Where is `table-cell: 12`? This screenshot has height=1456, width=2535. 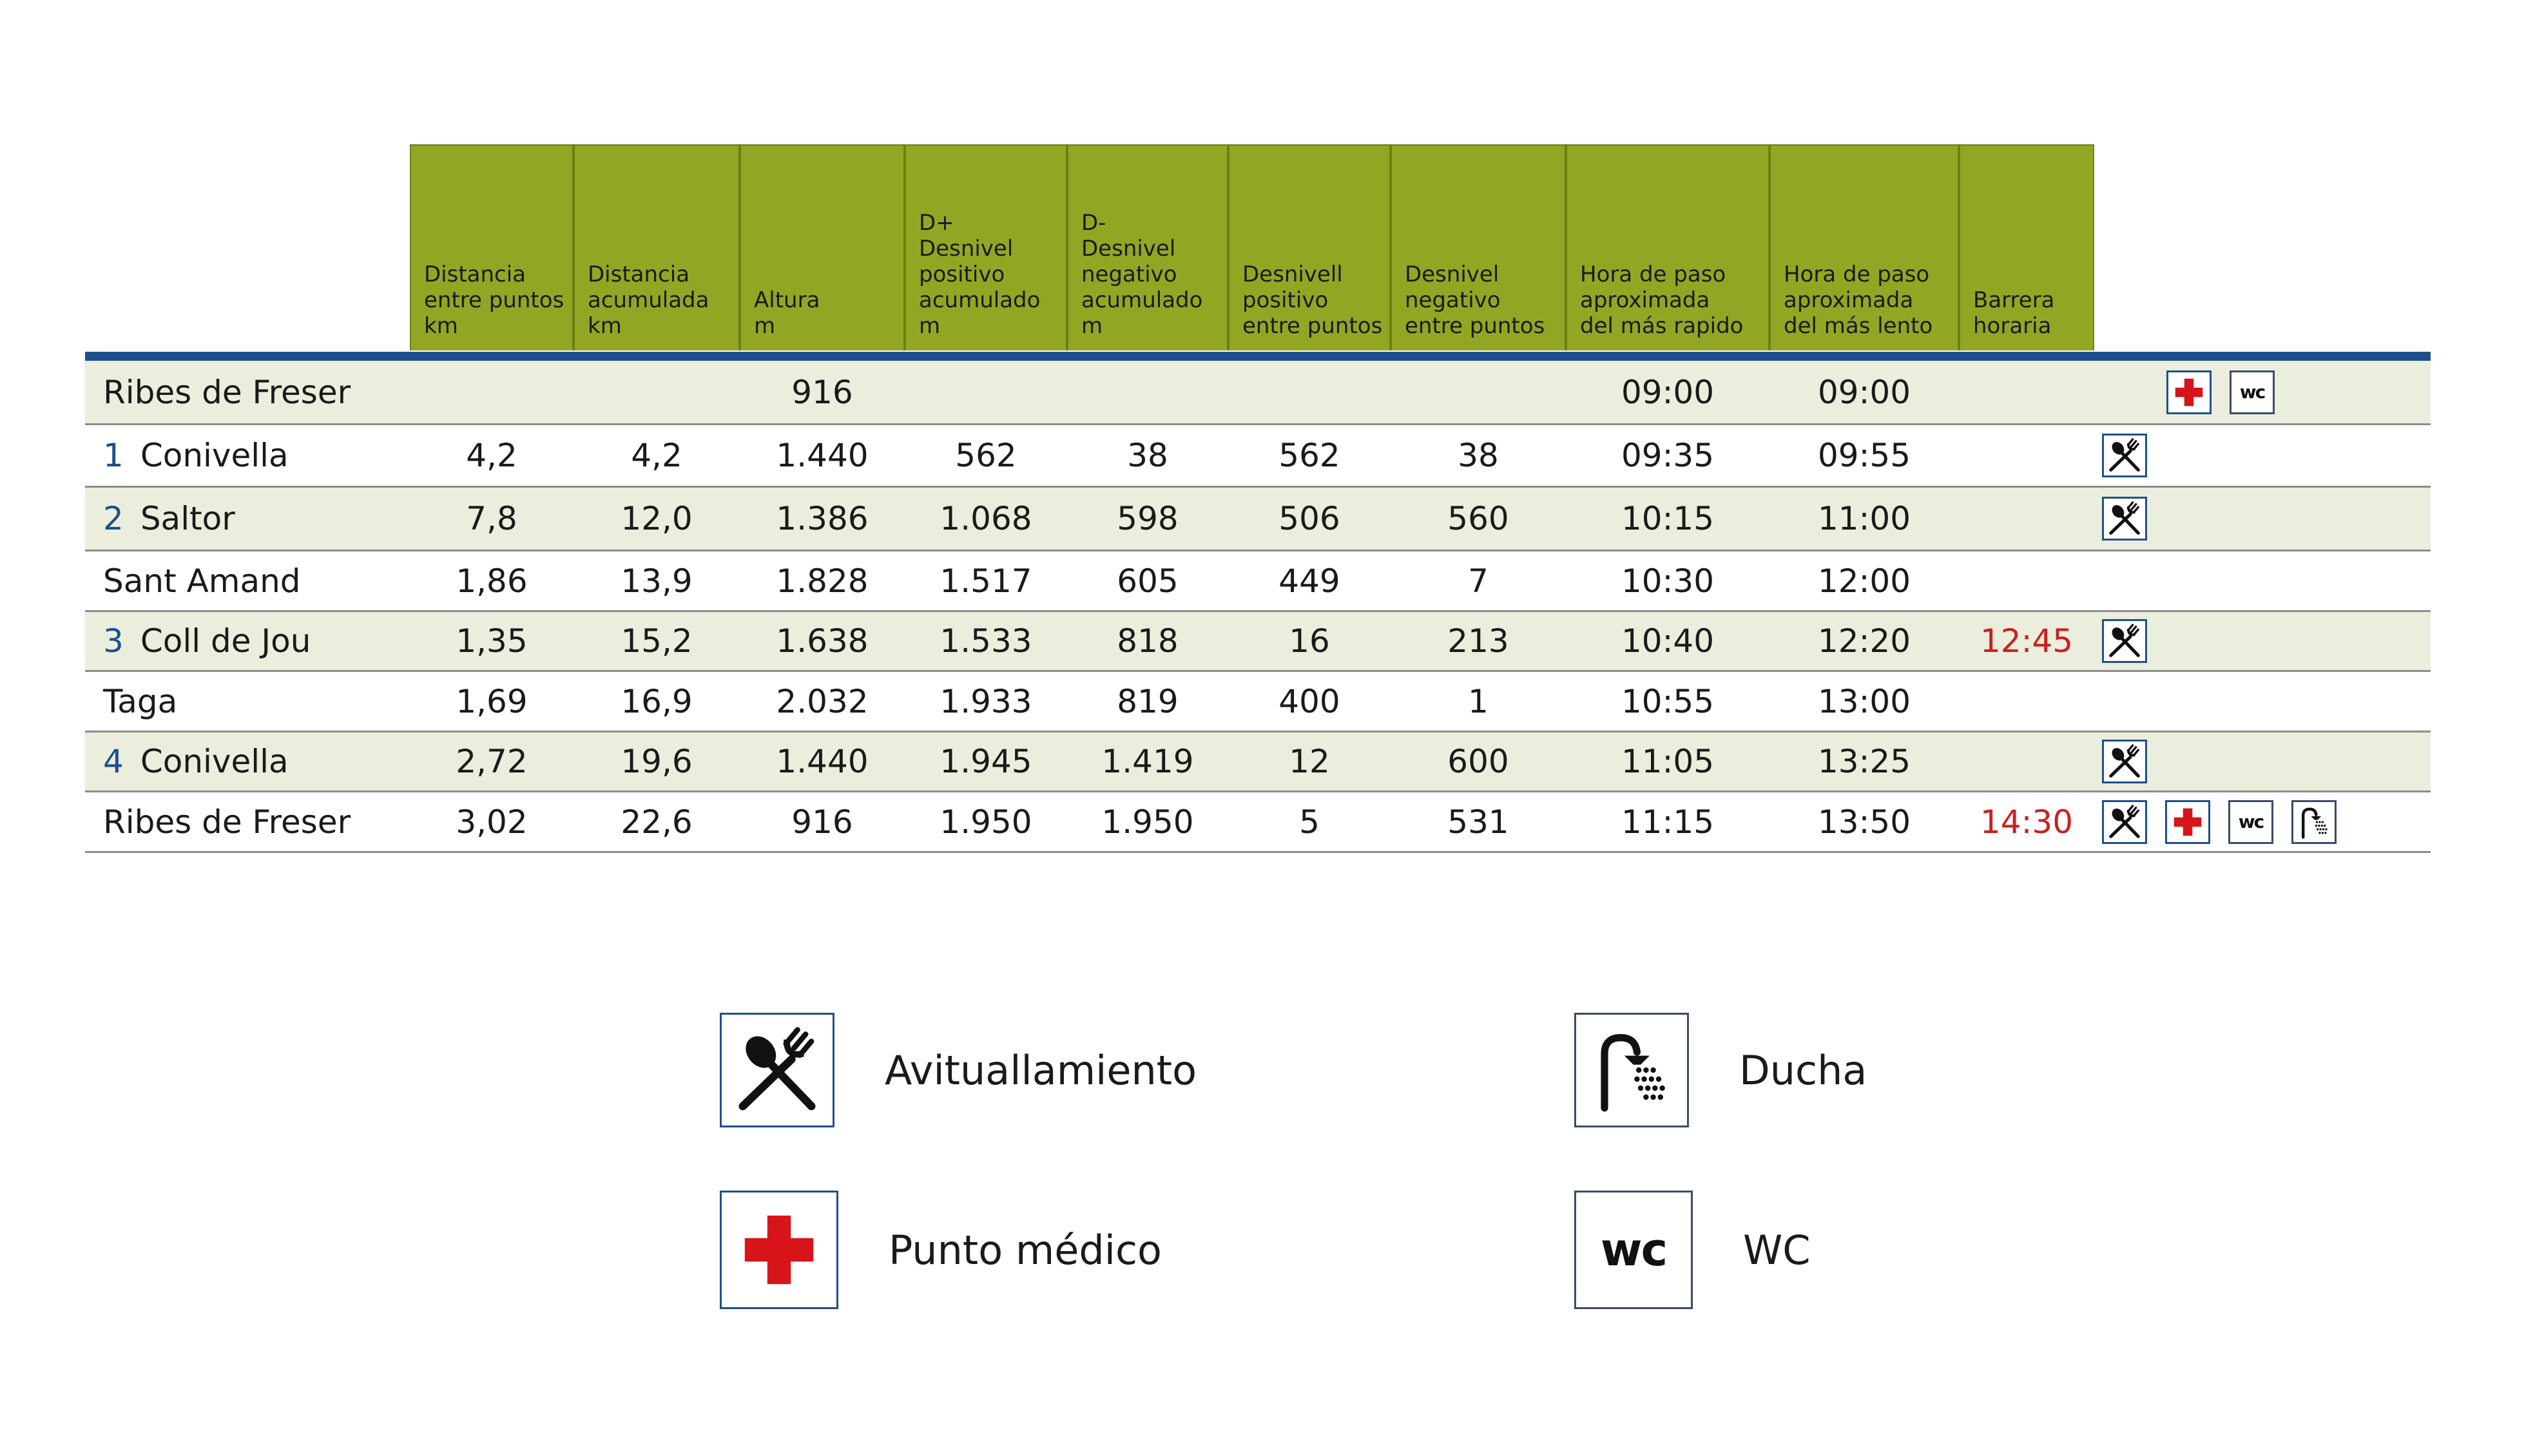 table-cell: 12 is located at coordinates (1309, 762).